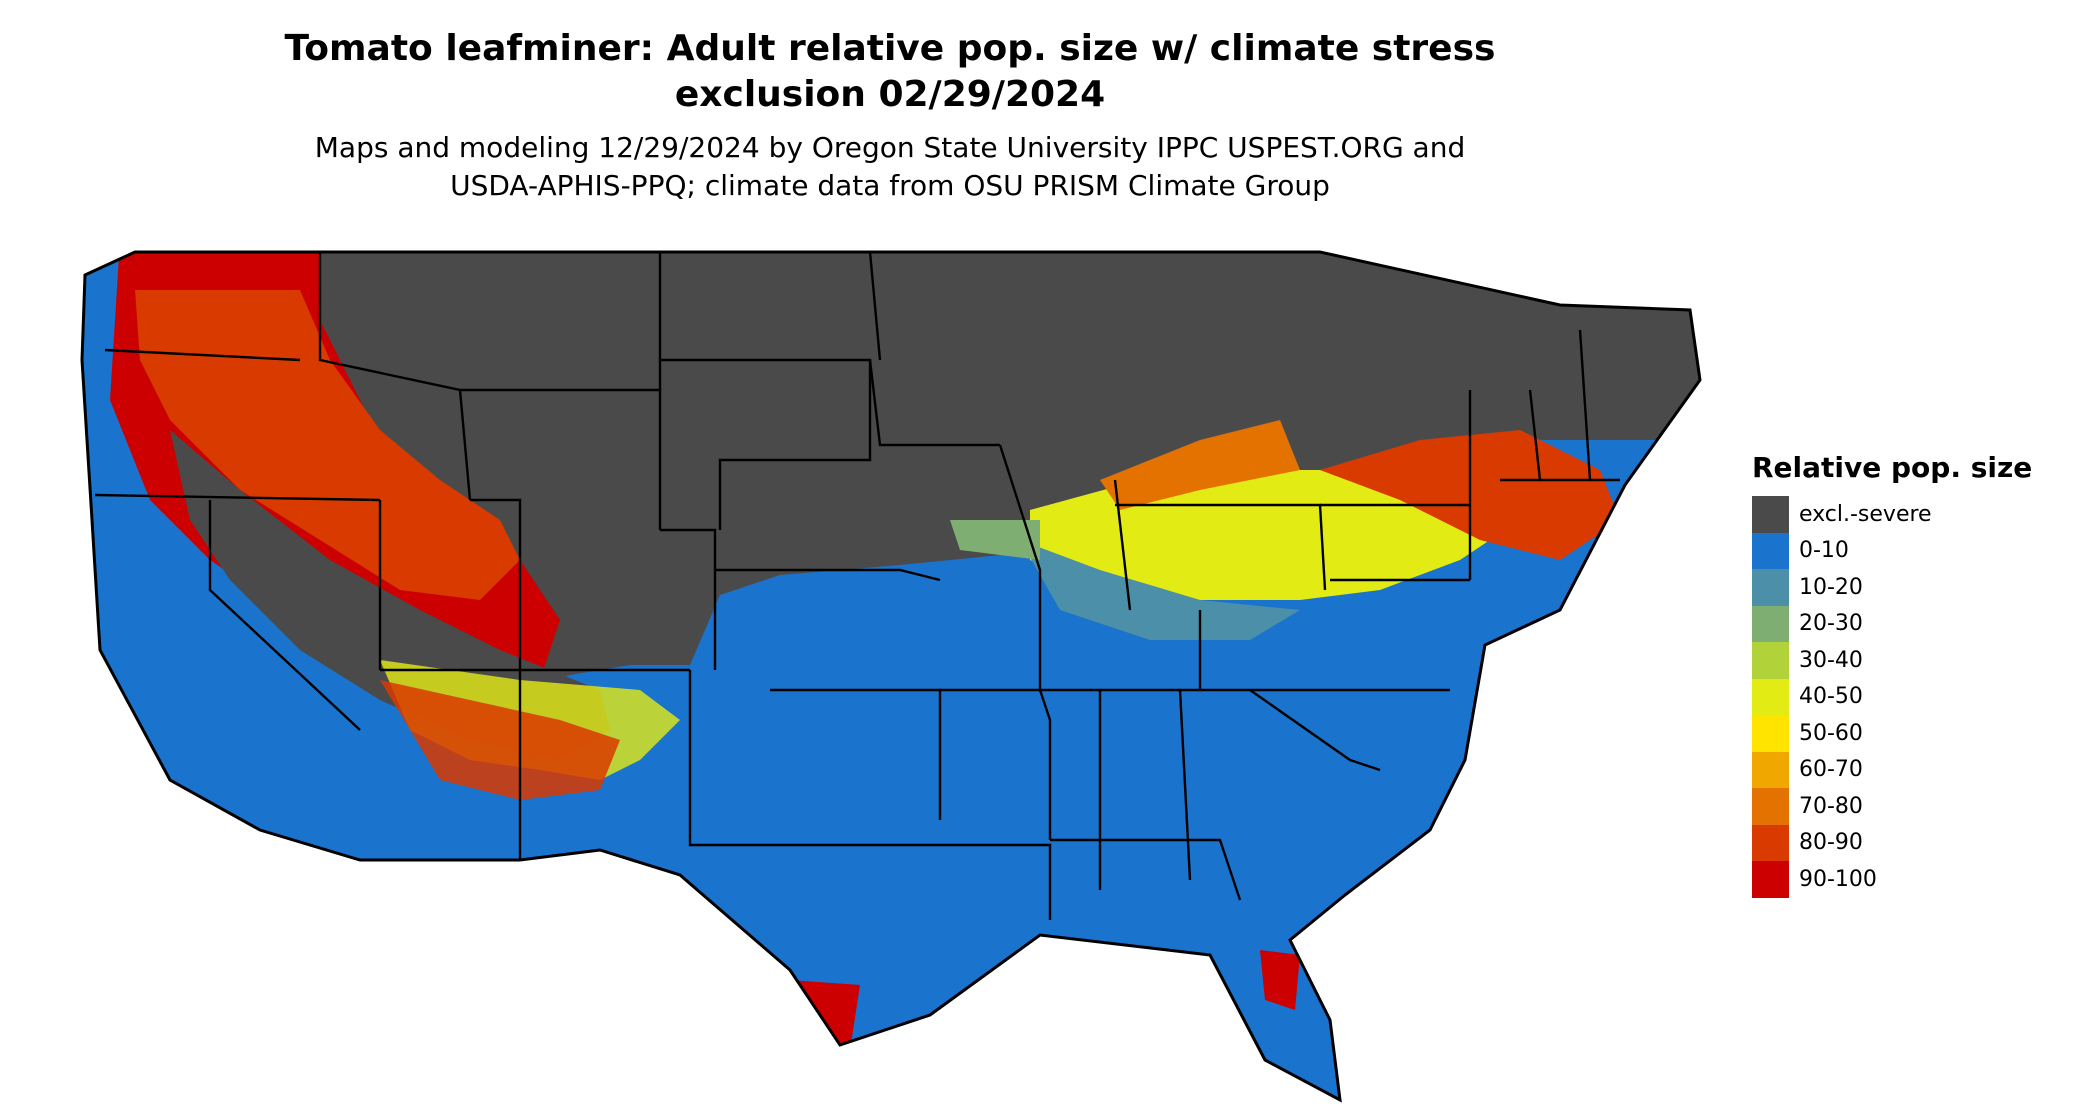  Describe the element at coordinates (1892, 623) in the screenshot. I see `legend-item: 20-30` at that location.